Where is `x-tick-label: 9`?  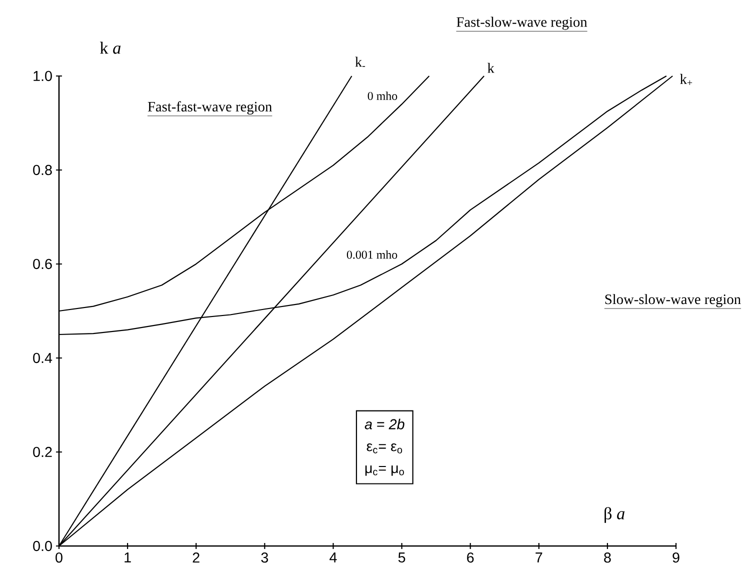 x-tick-label: 9 is located at coordinates (676, 557).